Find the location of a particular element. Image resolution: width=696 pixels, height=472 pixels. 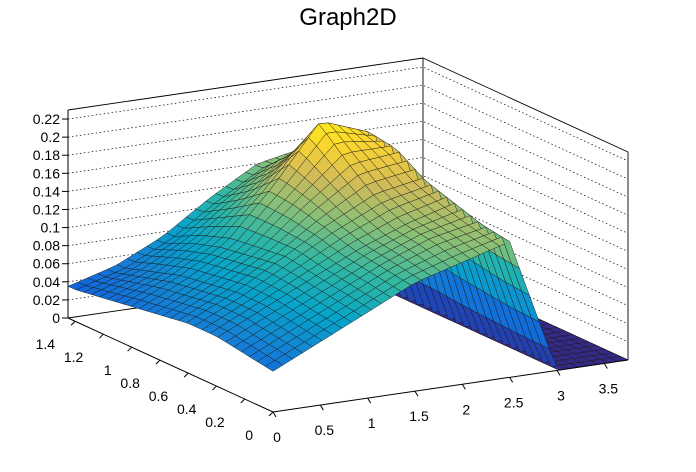

y-tick-label: 0.2 is located at coordinates (215, 422).